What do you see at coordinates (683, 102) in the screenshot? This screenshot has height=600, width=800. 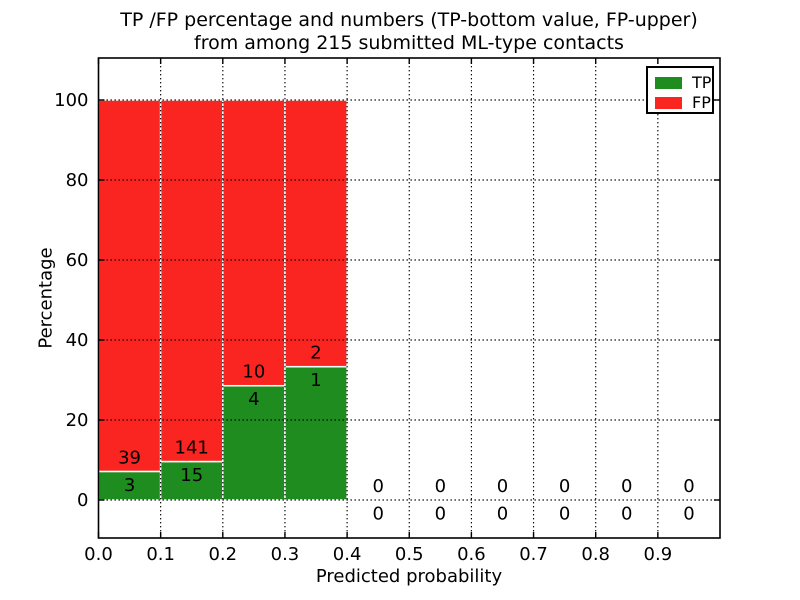 I see `legend-item-fp: FP` at bounding box center [683, 102].